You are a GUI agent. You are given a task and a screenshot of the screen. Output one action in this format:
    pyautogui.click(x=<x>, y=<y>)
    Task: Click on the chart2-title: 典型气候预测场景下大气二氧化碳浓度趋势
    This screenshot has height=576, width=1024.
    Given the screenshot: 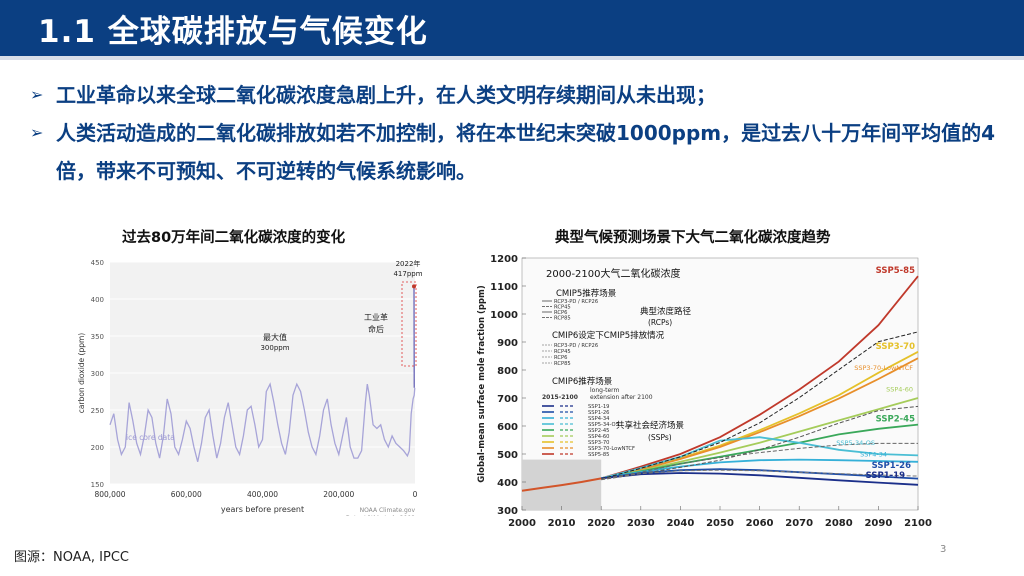 What is the action you would take?
    pyautogui.click(x=693, y=238)
    